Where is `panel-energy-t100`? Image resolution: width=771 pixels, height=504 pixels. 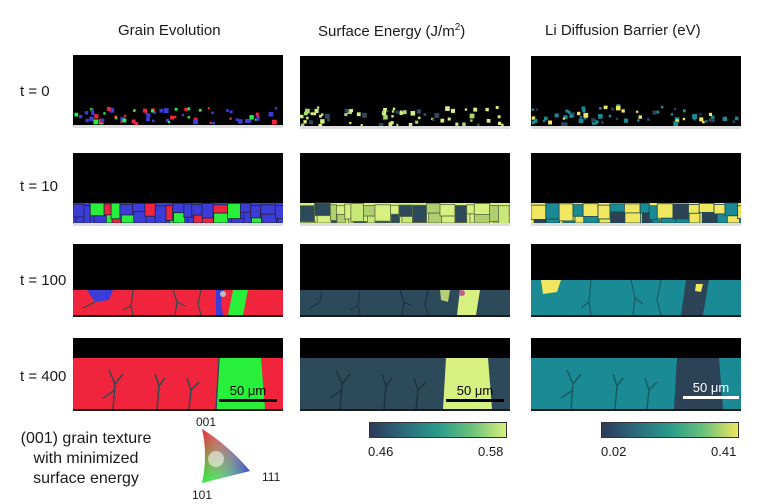 panel-energy-t100 is located at coordinates (405, 280).